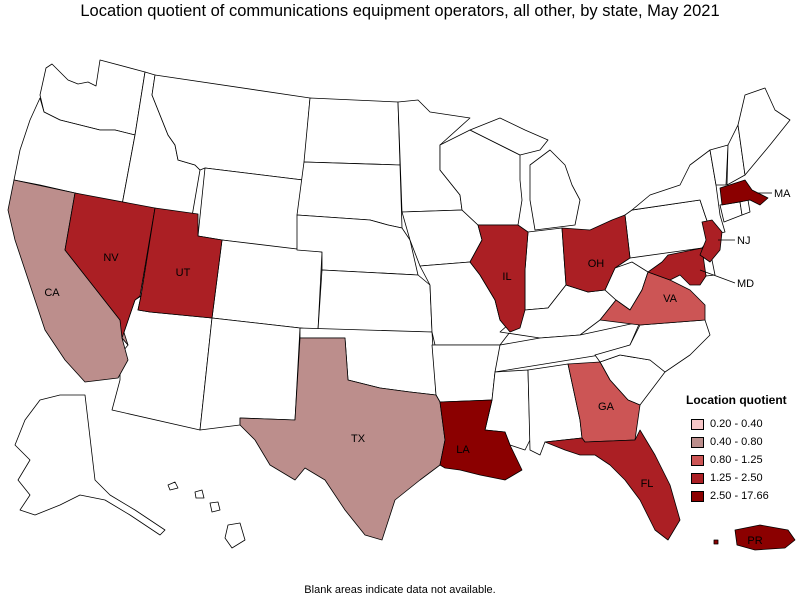 Image resolution: width=800 pixels, height=600 pixels. I want to click on state-ga, so click(604, 402).